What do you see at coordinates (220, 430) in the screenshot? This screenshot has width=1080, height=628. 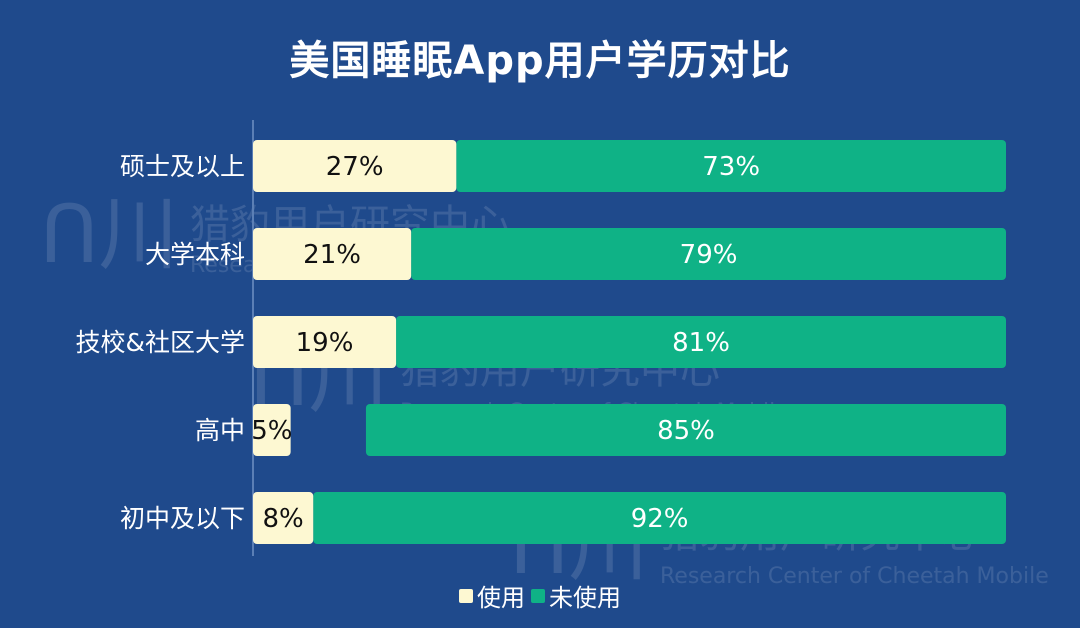 I see `category-label: 高中` at bounding box center [220, 430].